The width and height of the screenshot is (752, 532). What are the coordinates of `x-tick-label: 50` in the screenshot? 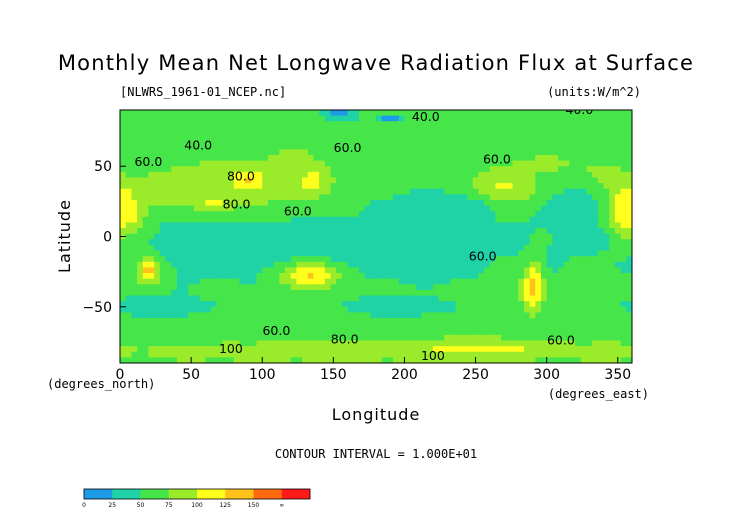 It's located at (191, 375).